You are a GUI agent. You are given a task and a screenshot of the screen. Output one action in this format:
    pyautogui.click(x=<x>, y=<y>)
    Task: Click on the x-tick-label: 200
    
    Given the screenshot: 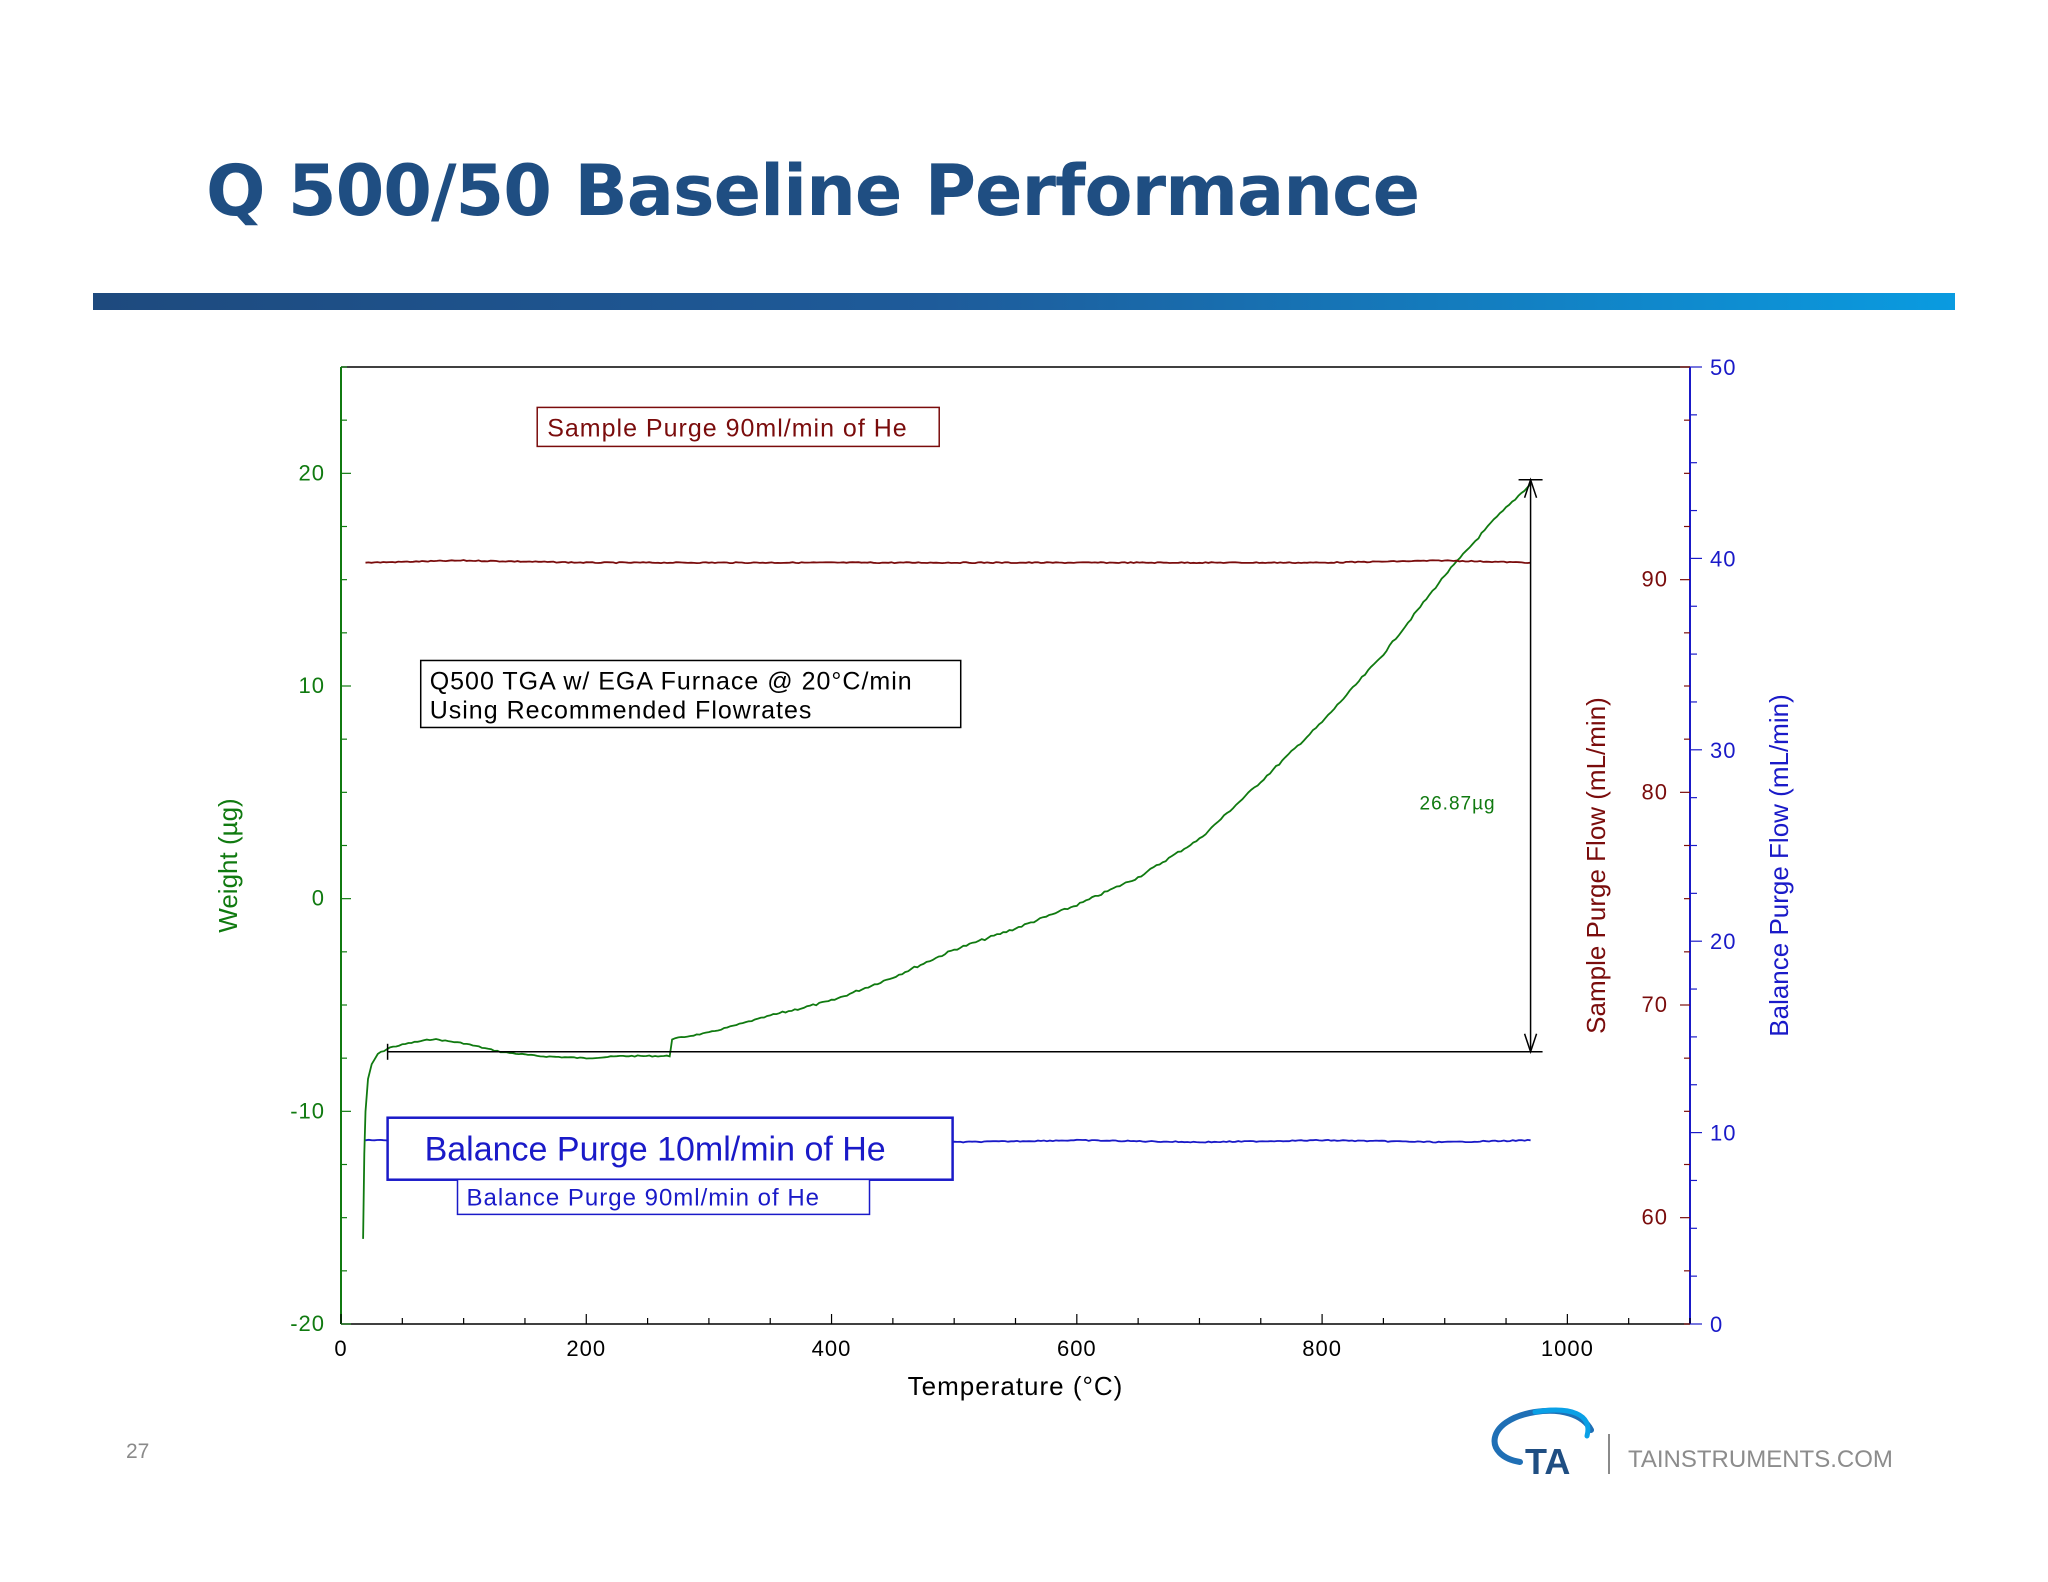 What is the action you would take?
    pyautogui.click(x=586, y=1348)
    